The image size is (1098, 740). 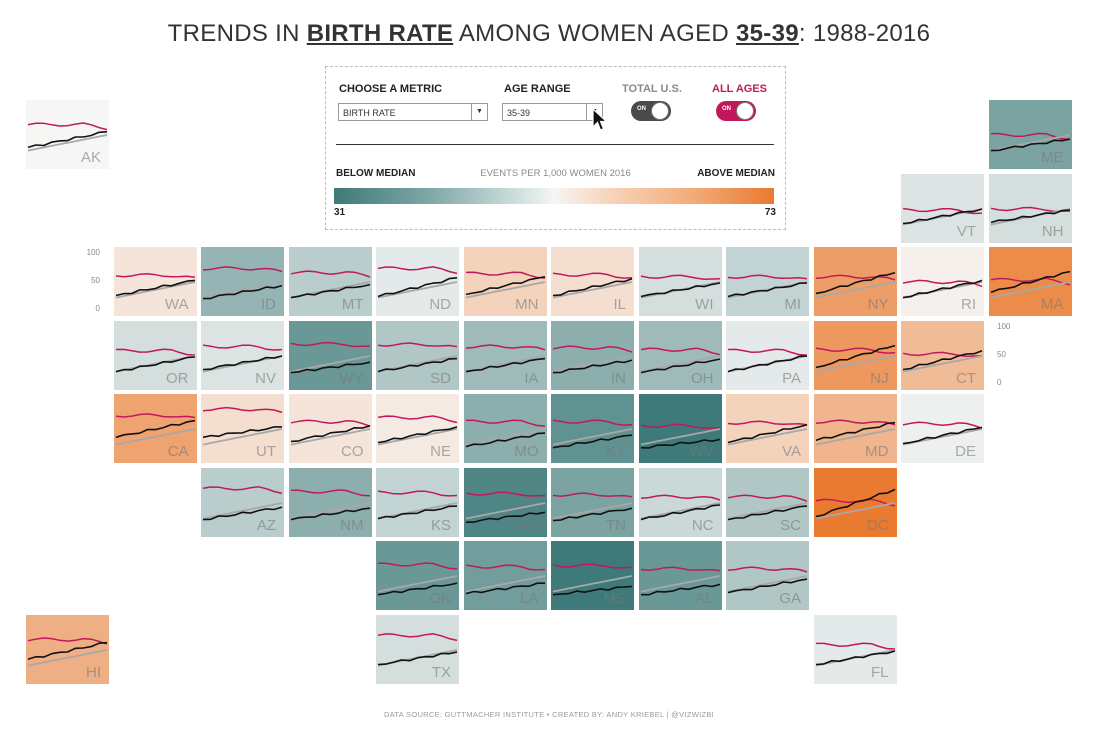 I want to click on state-tile-dc: DC, so click(x=855, y=502).